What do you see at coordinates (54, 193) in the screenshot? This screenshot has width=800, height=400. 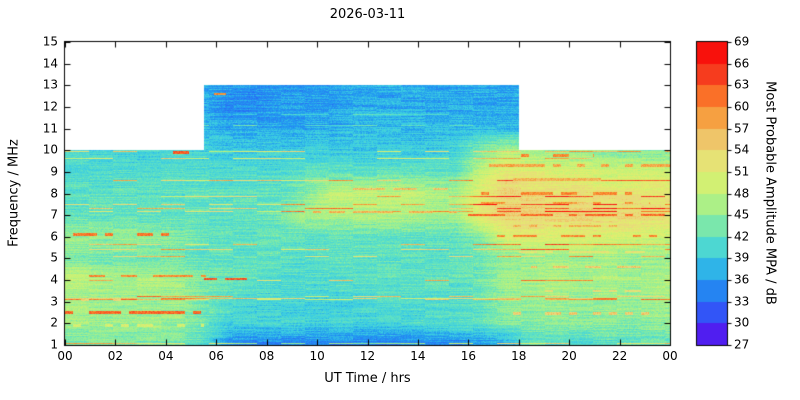 I see `y-tick-label: 8` at bounding box center [54, 193].